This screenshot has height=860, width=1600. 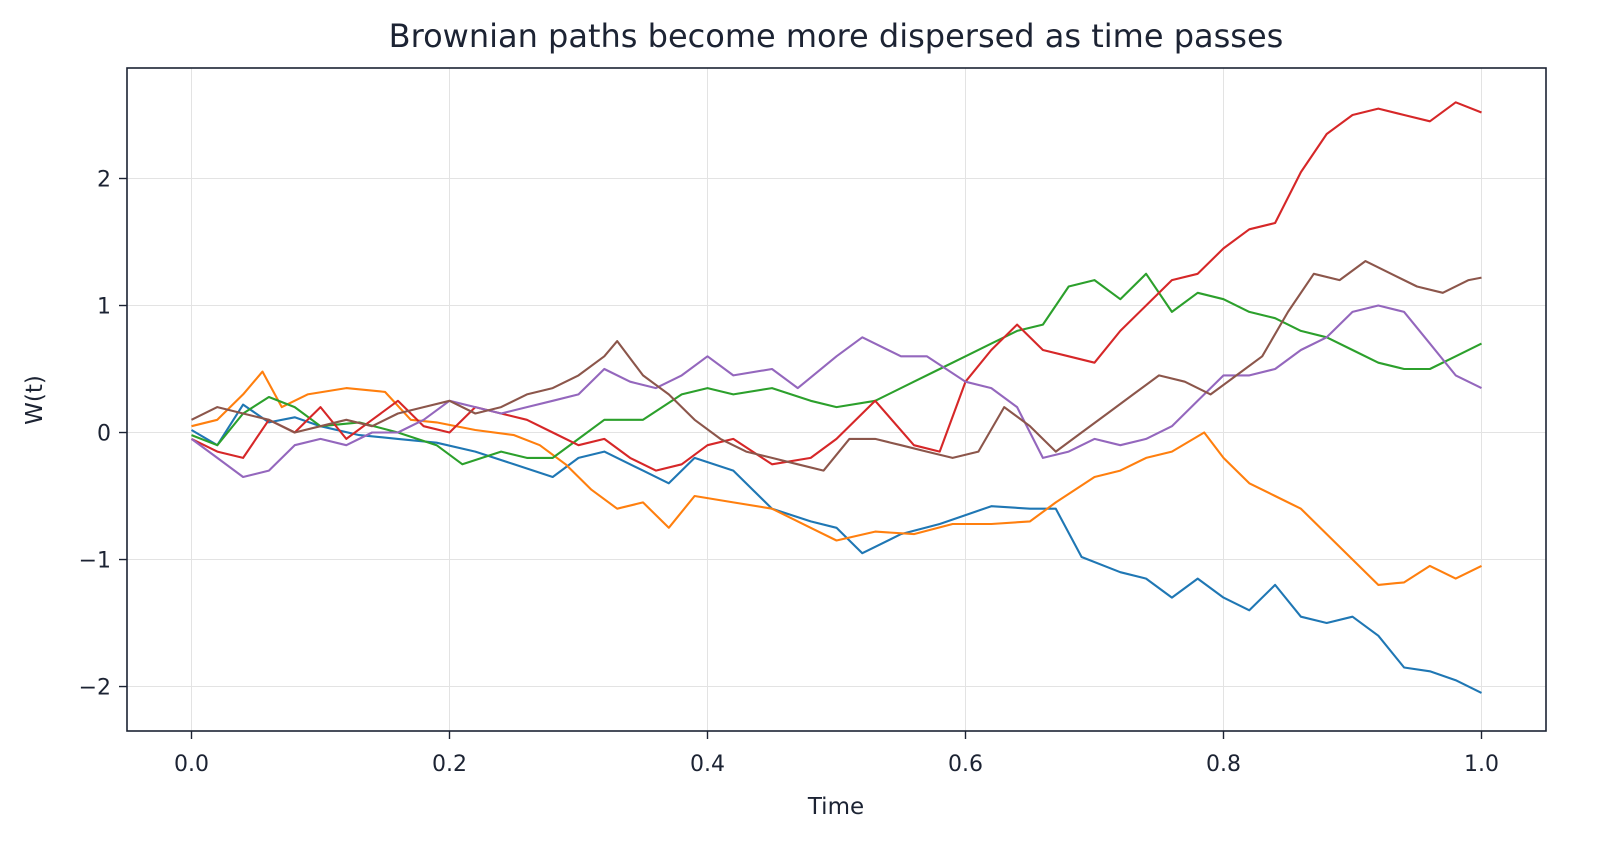 What do you see at coordinates (191, 764) in the screenshot?
I see `x-tick-label: 0.0` at bounding box center [191, 764].